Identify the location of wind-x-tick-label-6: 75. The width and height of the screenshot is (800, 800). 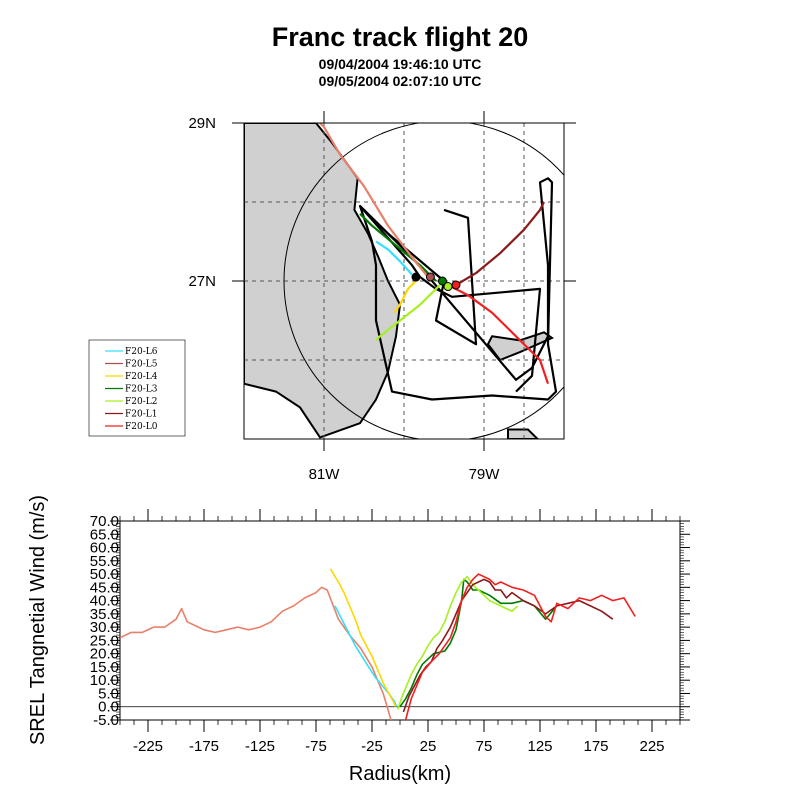
(484, 746).